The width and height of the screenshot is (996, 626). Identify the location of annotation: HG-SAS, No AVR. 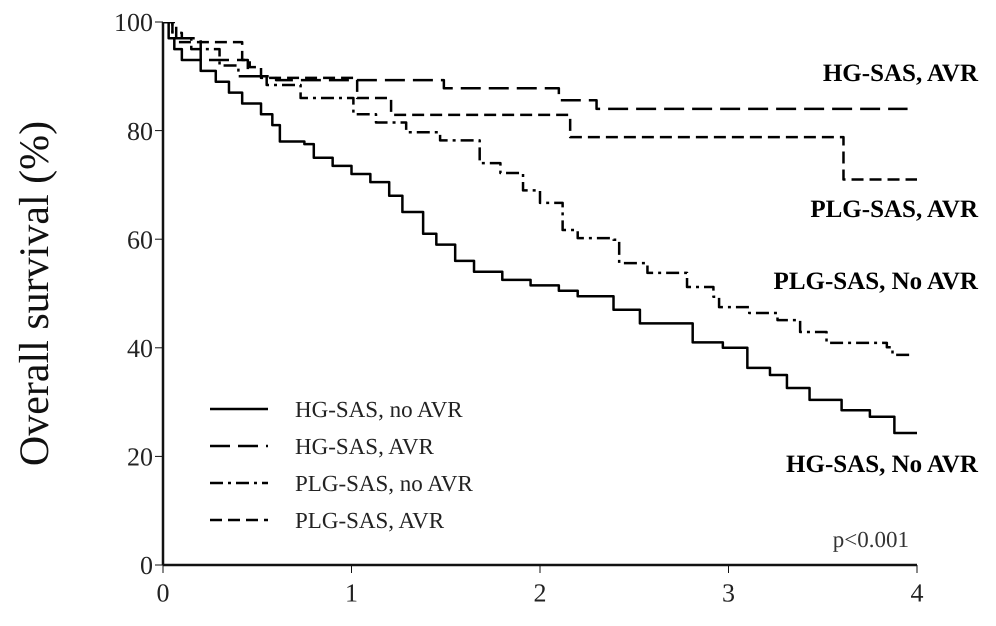
(882, 464).